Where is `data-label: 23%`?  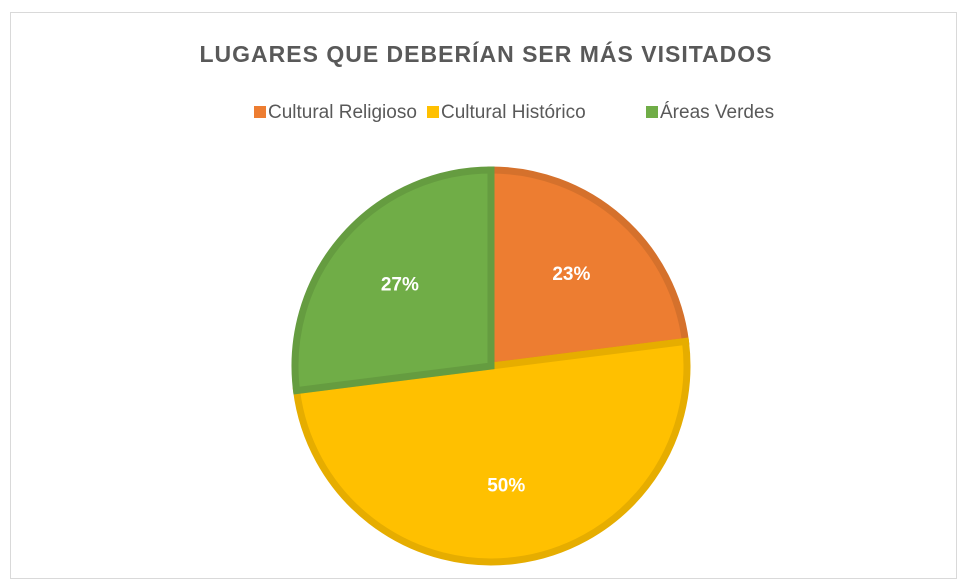 data-label: 23% is located at coordinates (571, 274).